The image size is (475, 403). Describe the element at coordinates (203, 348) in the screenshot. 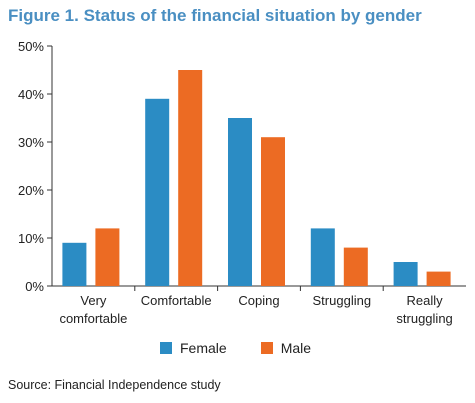

I see `legend-label-female: Female` at that location.